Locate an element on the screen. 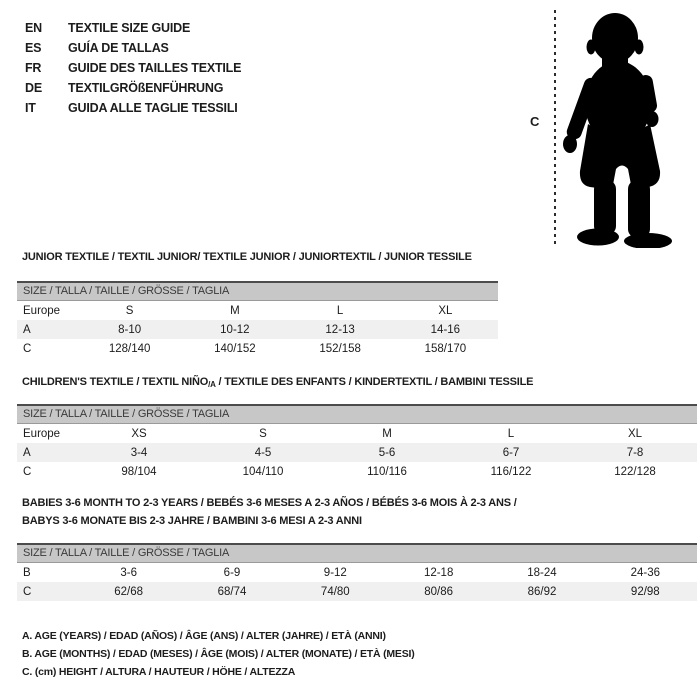 Image resolution: width=700 pixels, height=700 pixels. value-cell: 7-8 is located at coordinates (635, 452).